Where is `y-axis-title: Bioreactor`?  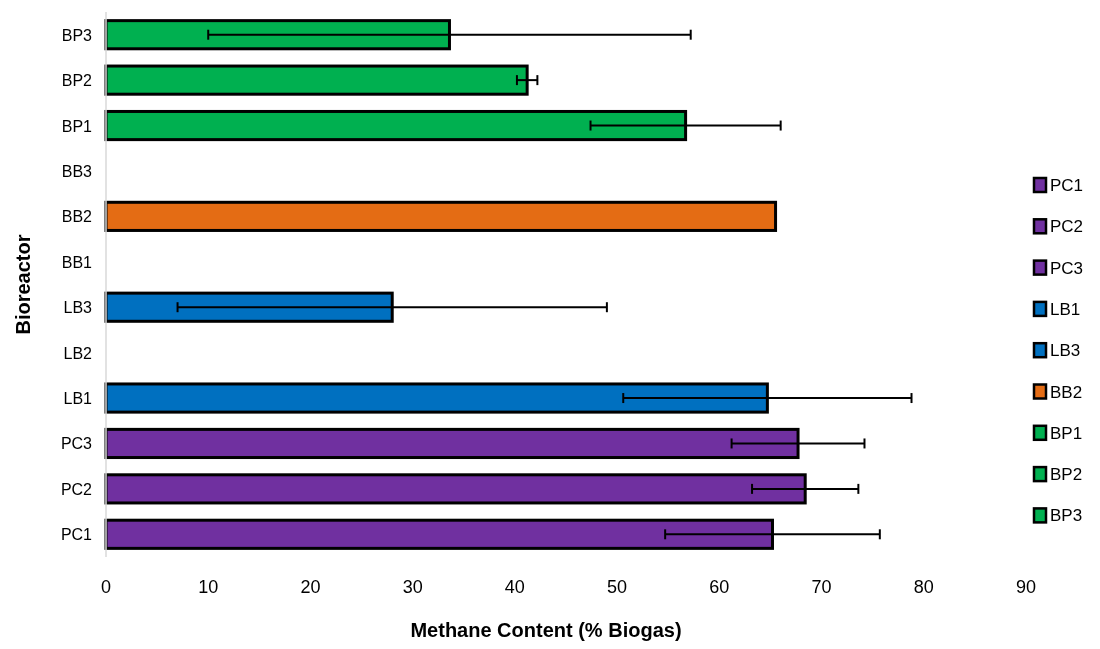 y-axis-title: Bioreactor is located at coordinates (23, 284).